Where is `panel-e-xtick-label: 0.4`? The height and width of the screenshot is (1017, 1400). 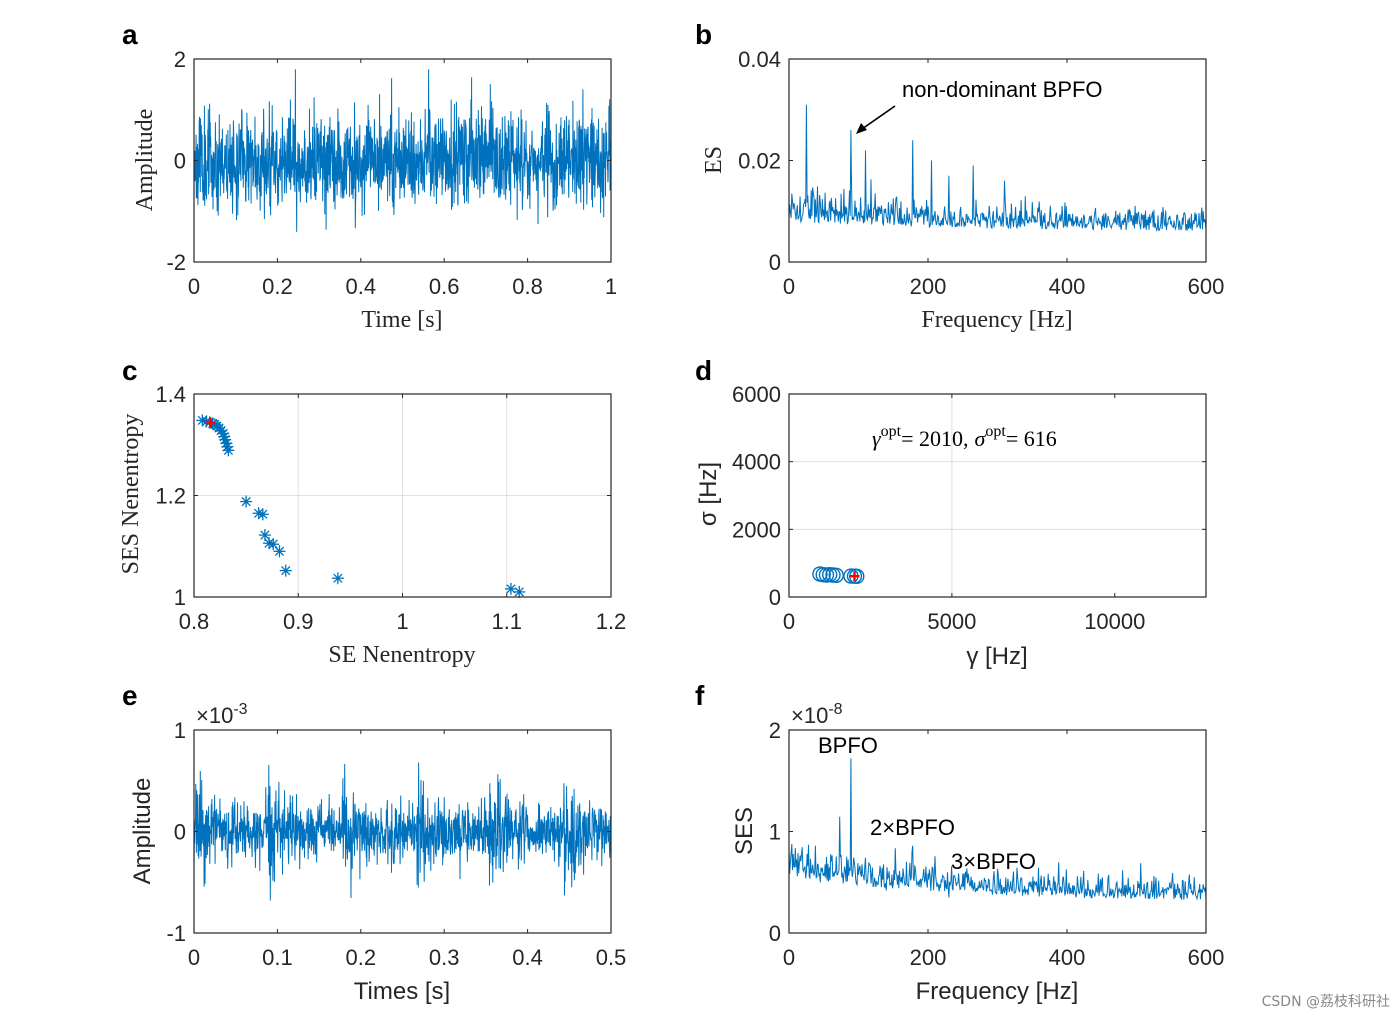
panel-e-xtick-label: 0.4 is located at coordinates (527, 957).